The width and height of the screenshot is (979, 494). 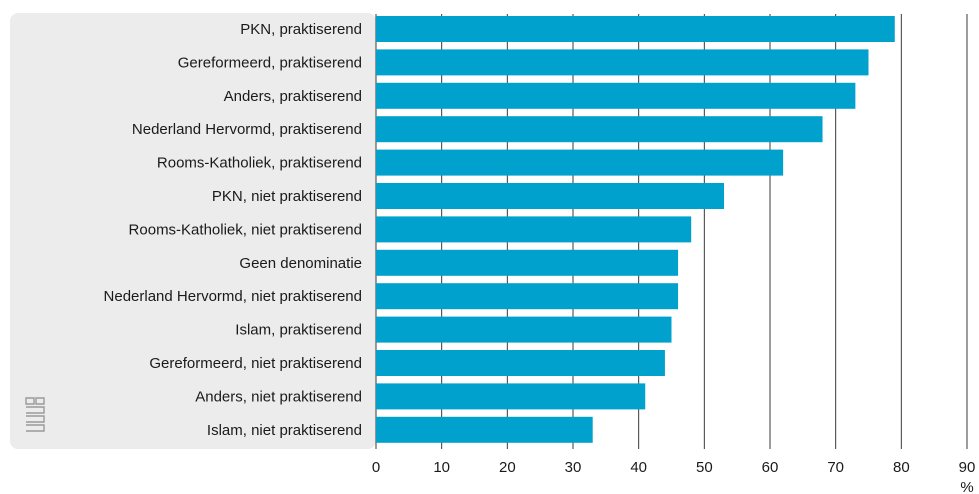 I want to click on category-label: Anders, praktiserend, so click(x=293, y=96).